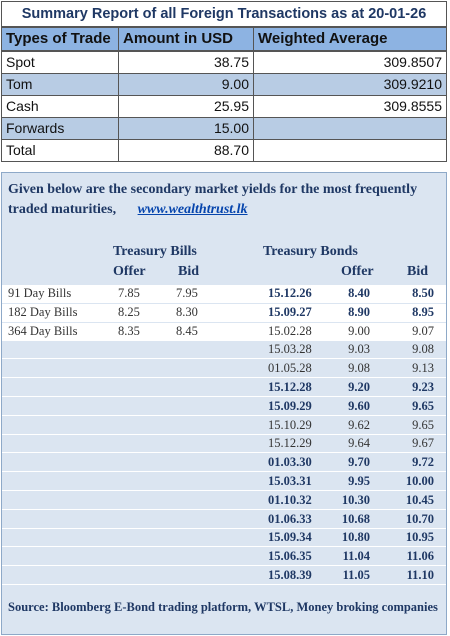 Image resolution: width=450 pixels, height=636 pixels. I want to click on bond-maturity: 01.10.32, so click(290, 499).